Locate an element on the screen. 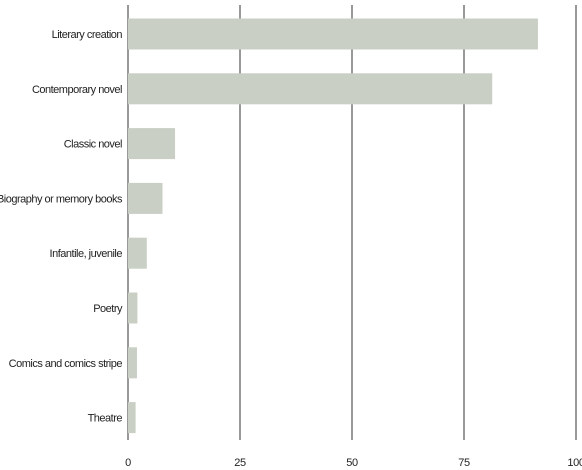 The height and width of the screenshot is (470, 582). category-label-4: Infantile, juvenile is located at coordinates (86, 254).